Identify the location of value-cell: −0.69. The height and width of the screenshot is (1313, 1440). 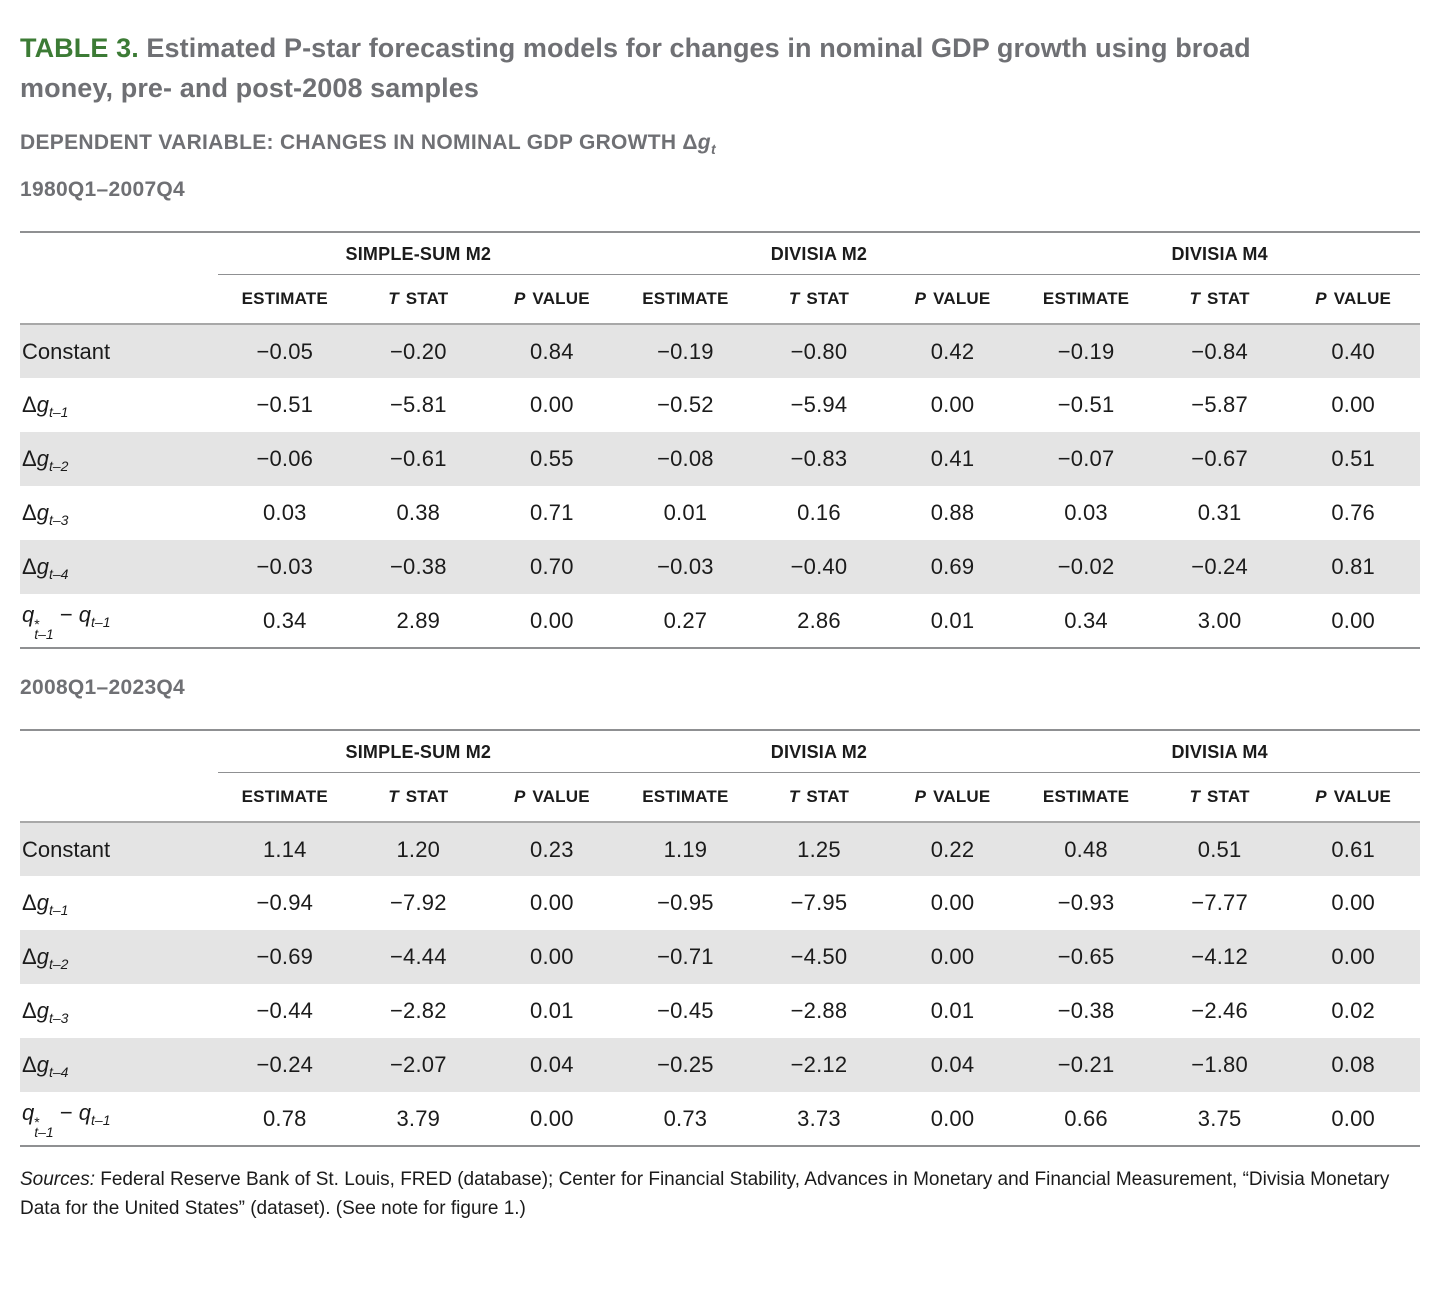
(285, 956).